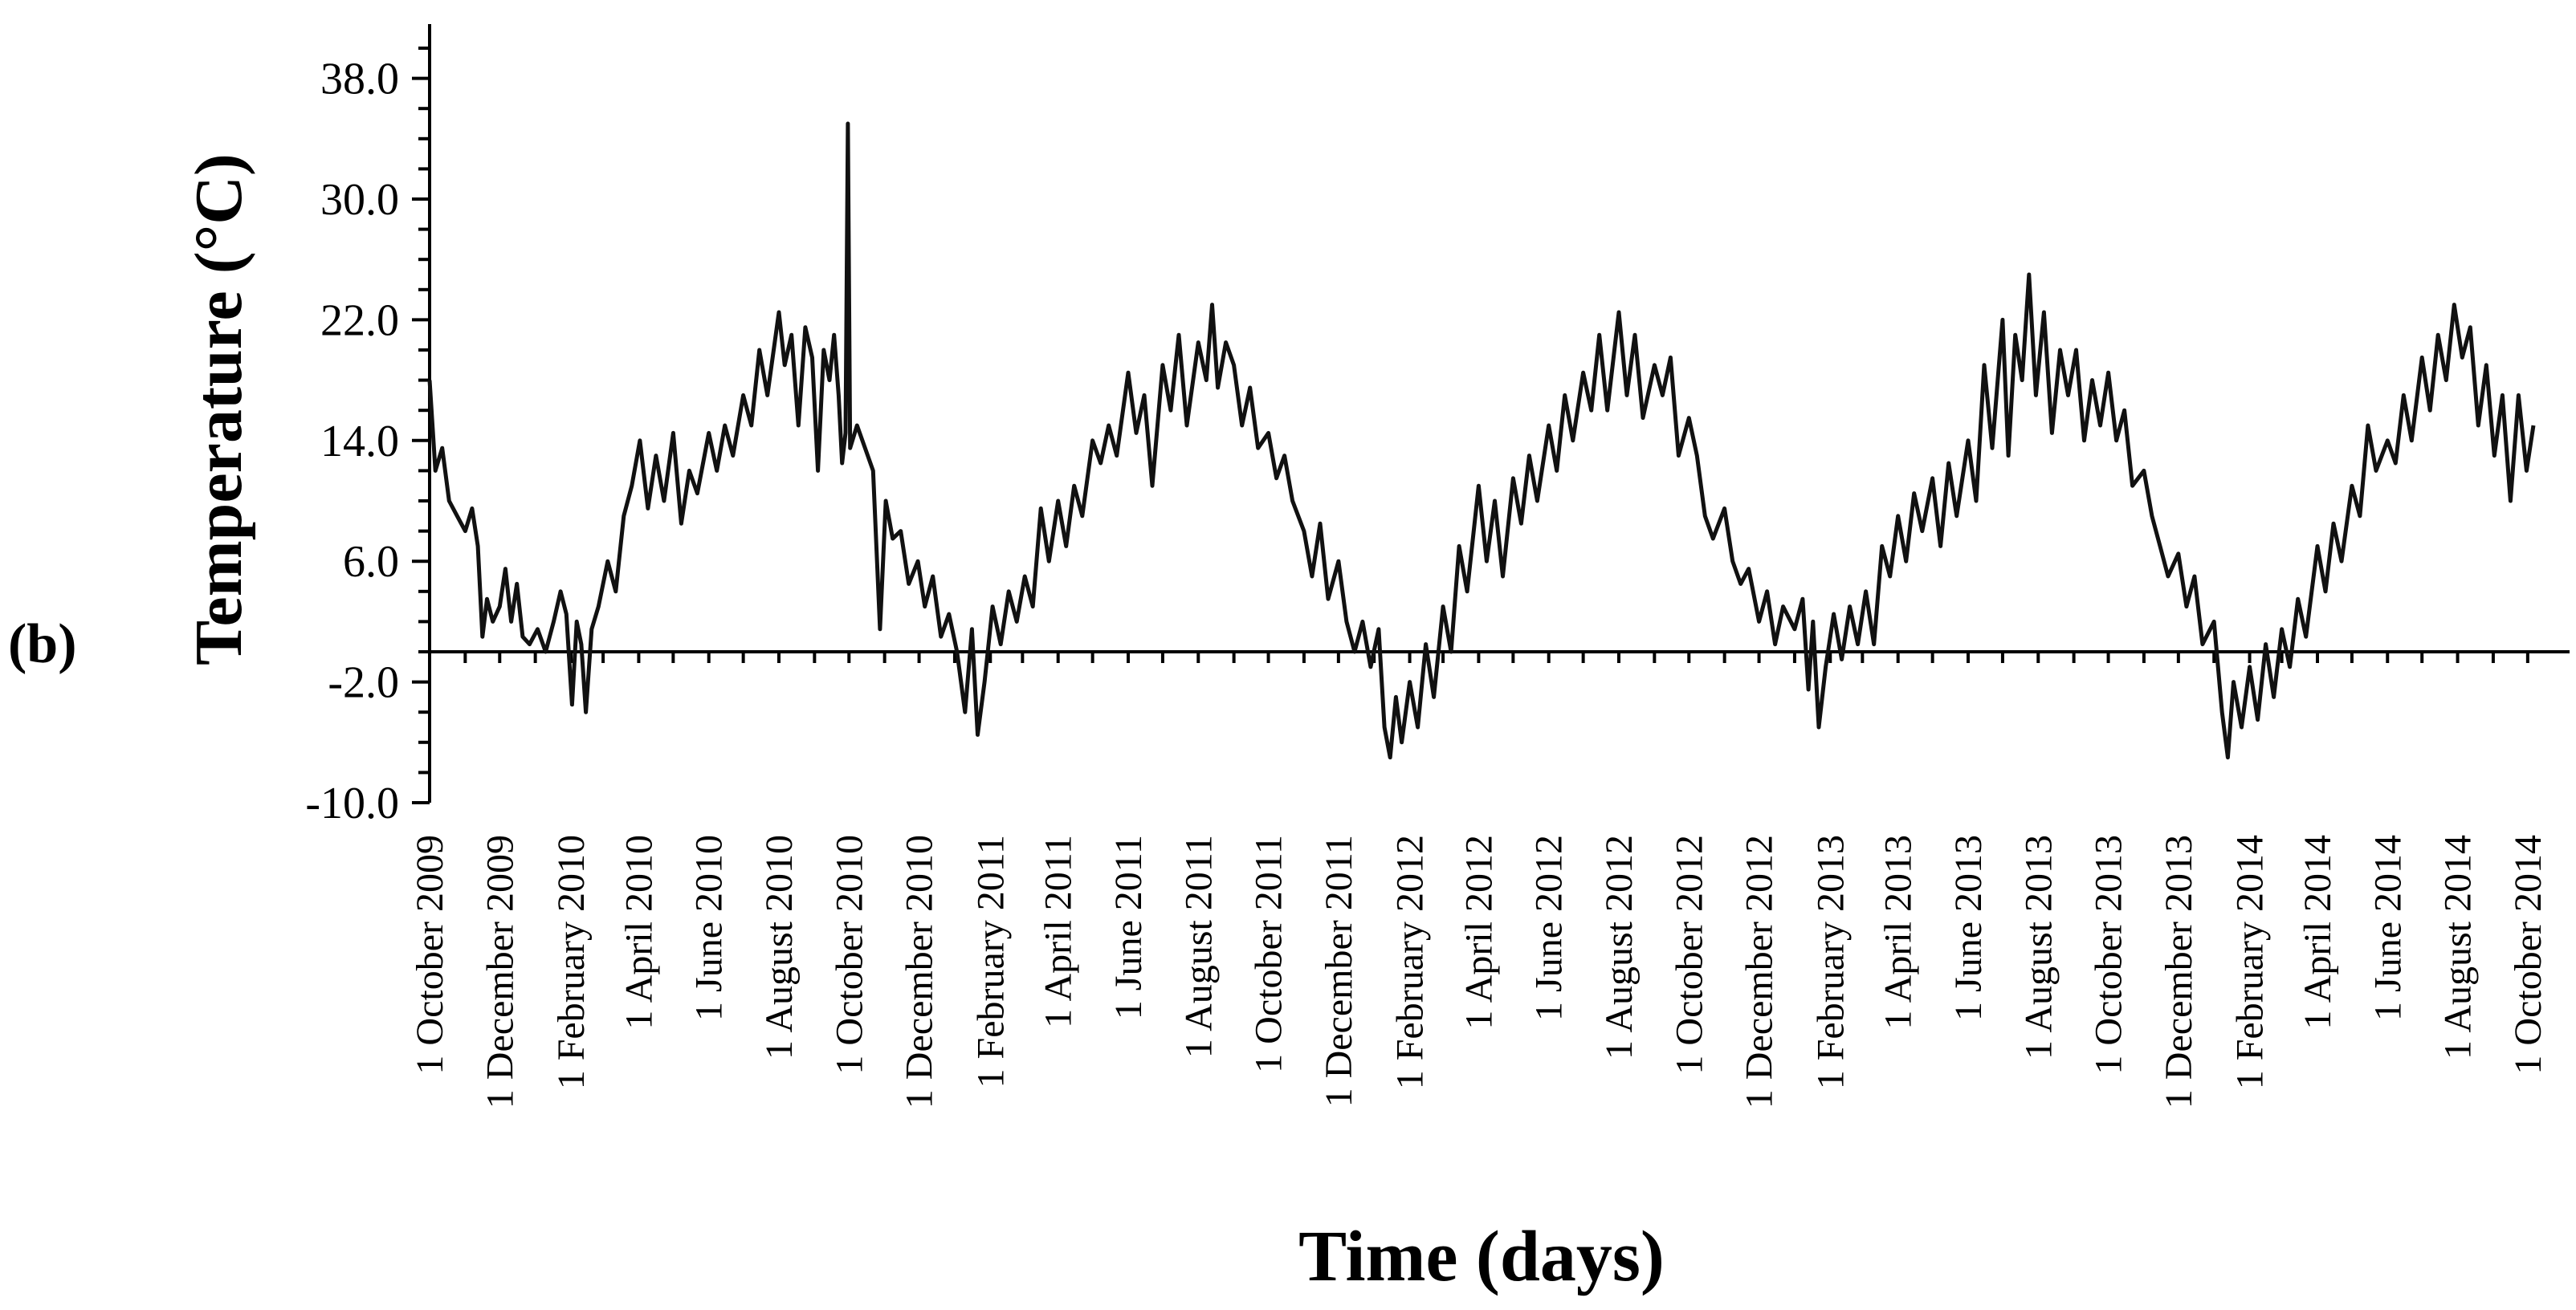 This screenshot has width=2576, height=1310. I want to click on x-tick-label: 1 October 2013, so click(2109, 955).